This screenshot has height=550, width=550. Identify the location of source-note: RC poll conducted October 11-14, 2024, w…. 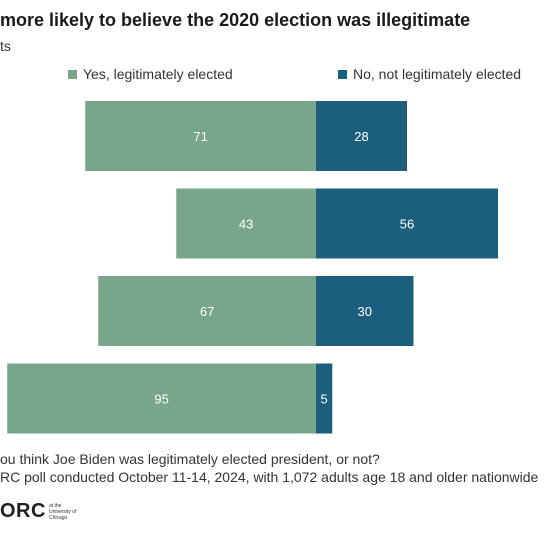
(269, 477).